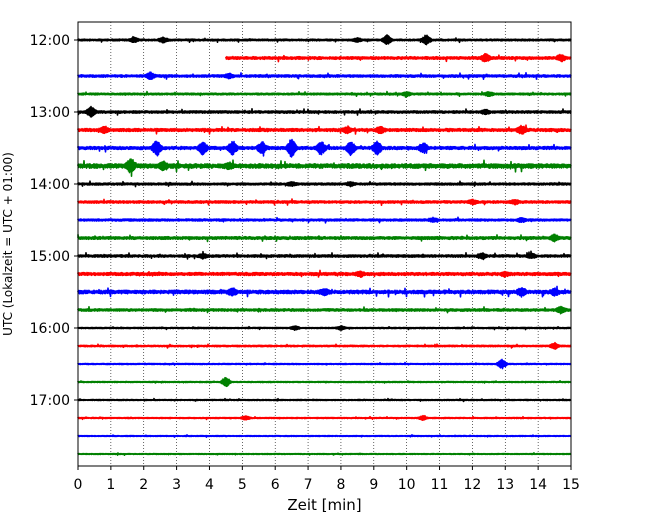 This screenshot has height=520, width=650. Describe the element at coordinates (373, 485) in the screenshot. I see `x-tick-label: 9` at that location.